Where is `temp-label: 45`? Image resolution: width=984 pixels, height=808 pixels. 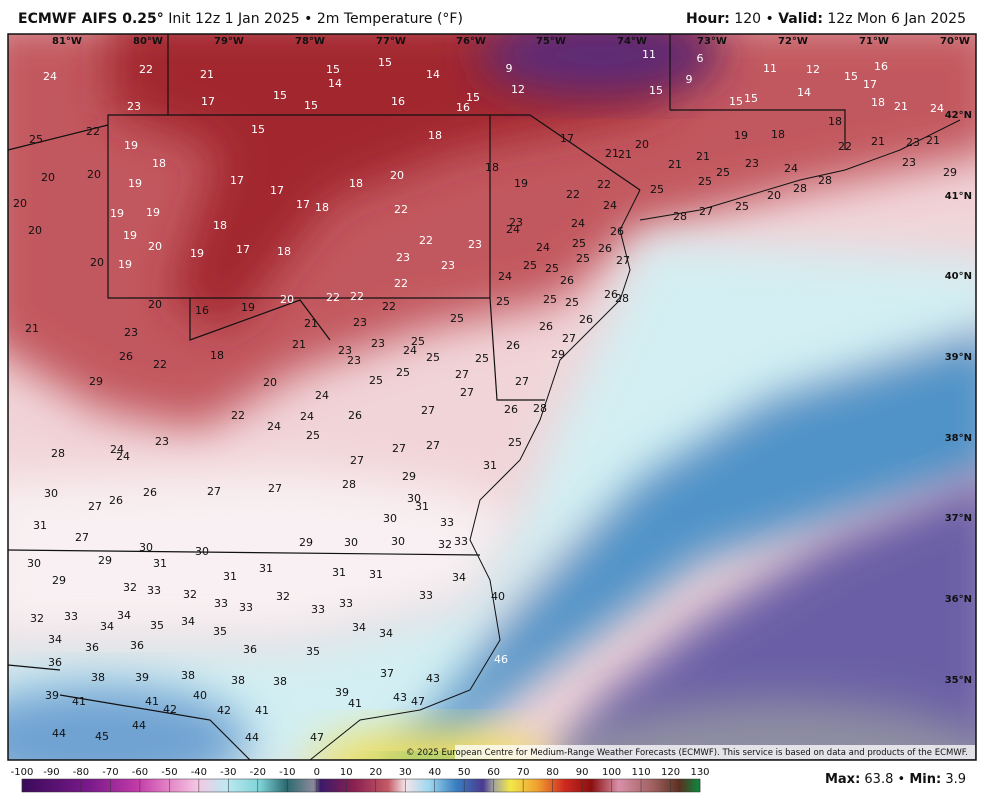
temp-label: 45 is located at coordinates (102, 736).